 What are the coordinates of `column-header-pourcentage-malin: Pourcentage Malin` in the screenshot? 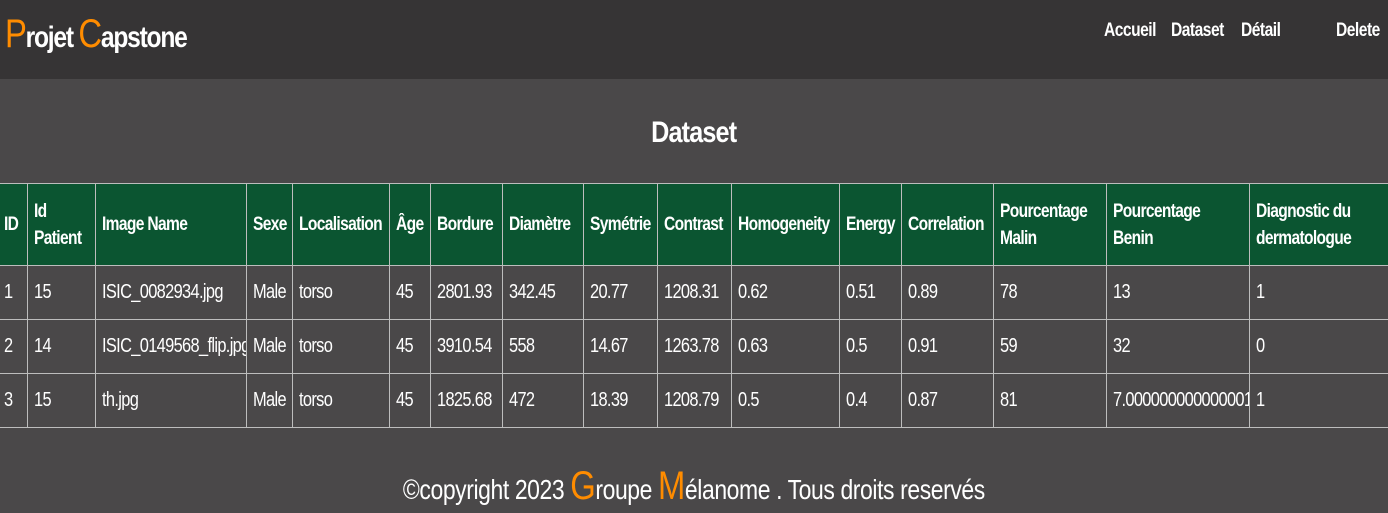 It's located at (1050, 224).